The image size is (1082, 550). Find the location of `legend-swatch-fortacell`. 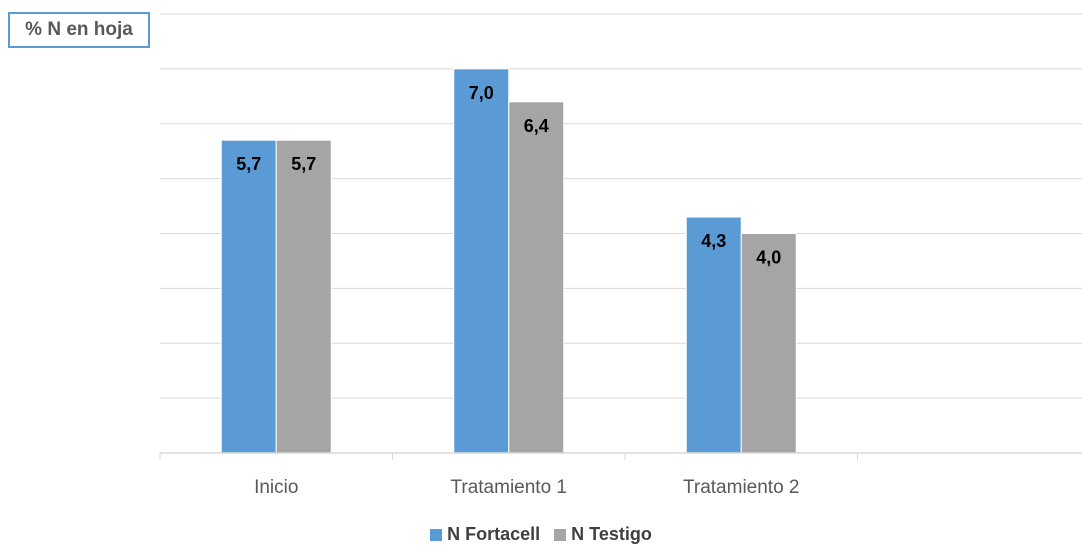

legend-swatch-fortacell is located at coordinates (436, 534).